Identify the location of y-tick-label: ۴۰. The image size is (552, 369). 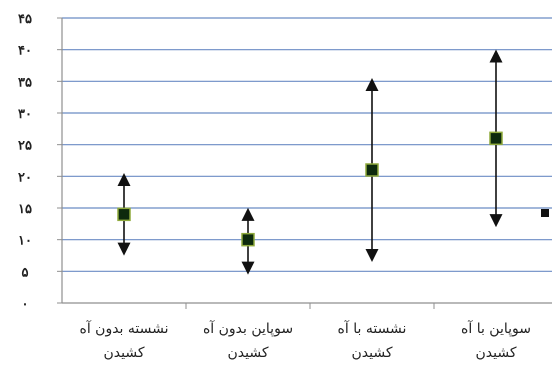
(25, 51).